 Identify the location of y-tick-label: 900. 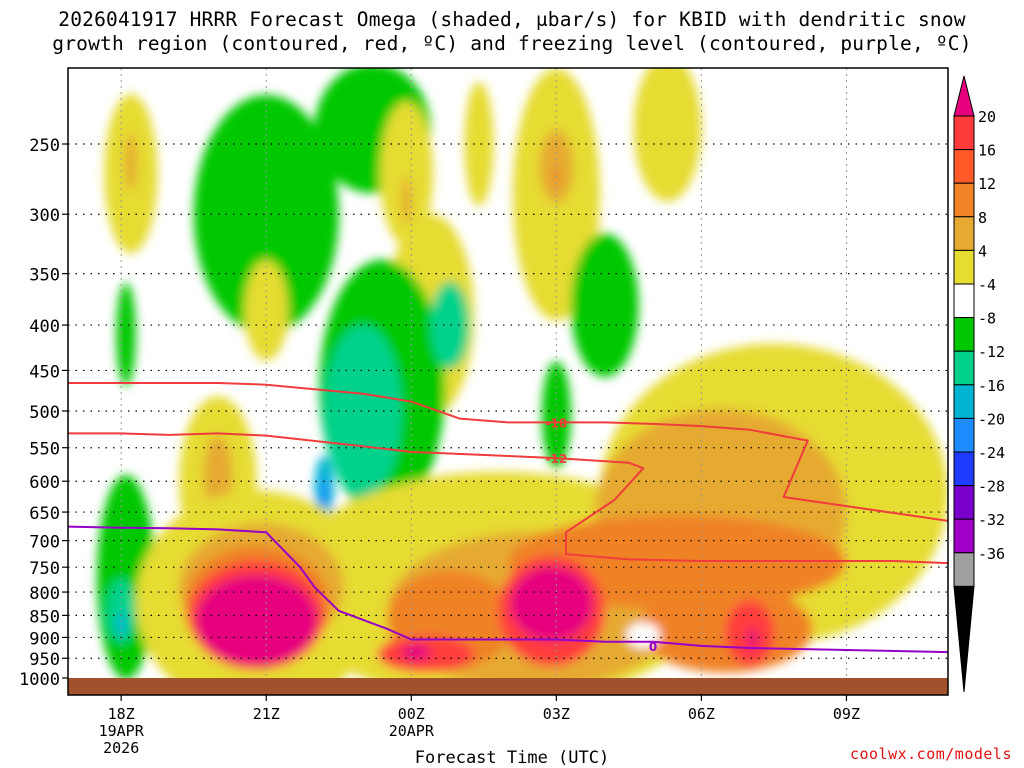
(44, 639).